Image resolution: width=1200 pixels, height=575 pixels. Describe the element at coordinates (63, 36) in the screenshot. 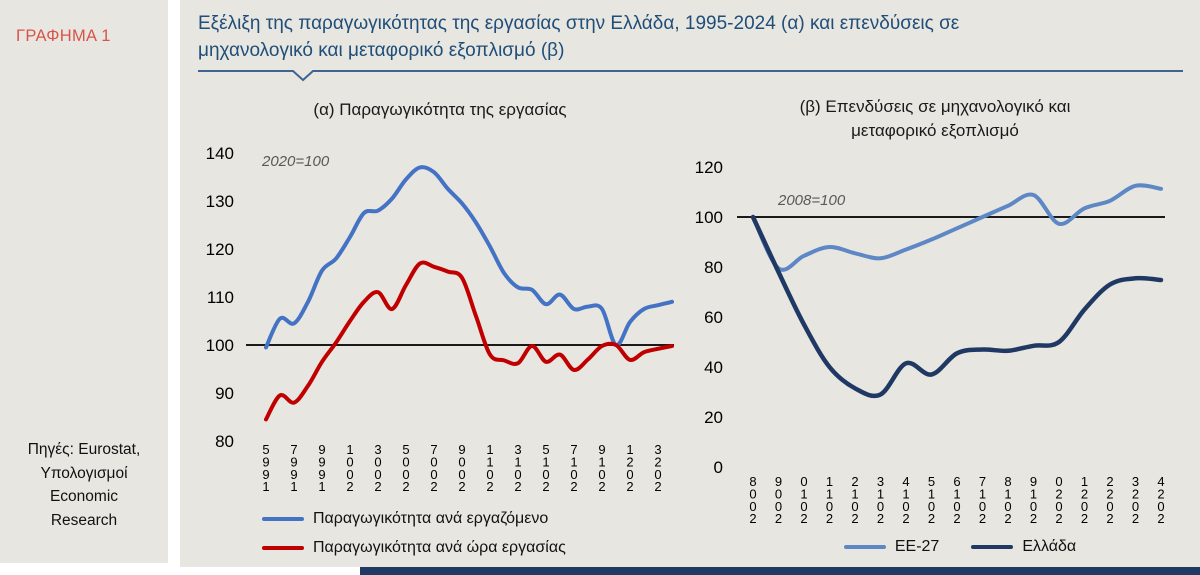

I see `figure-label: ΓΡΑΦΗΜΑ 1` at that location.